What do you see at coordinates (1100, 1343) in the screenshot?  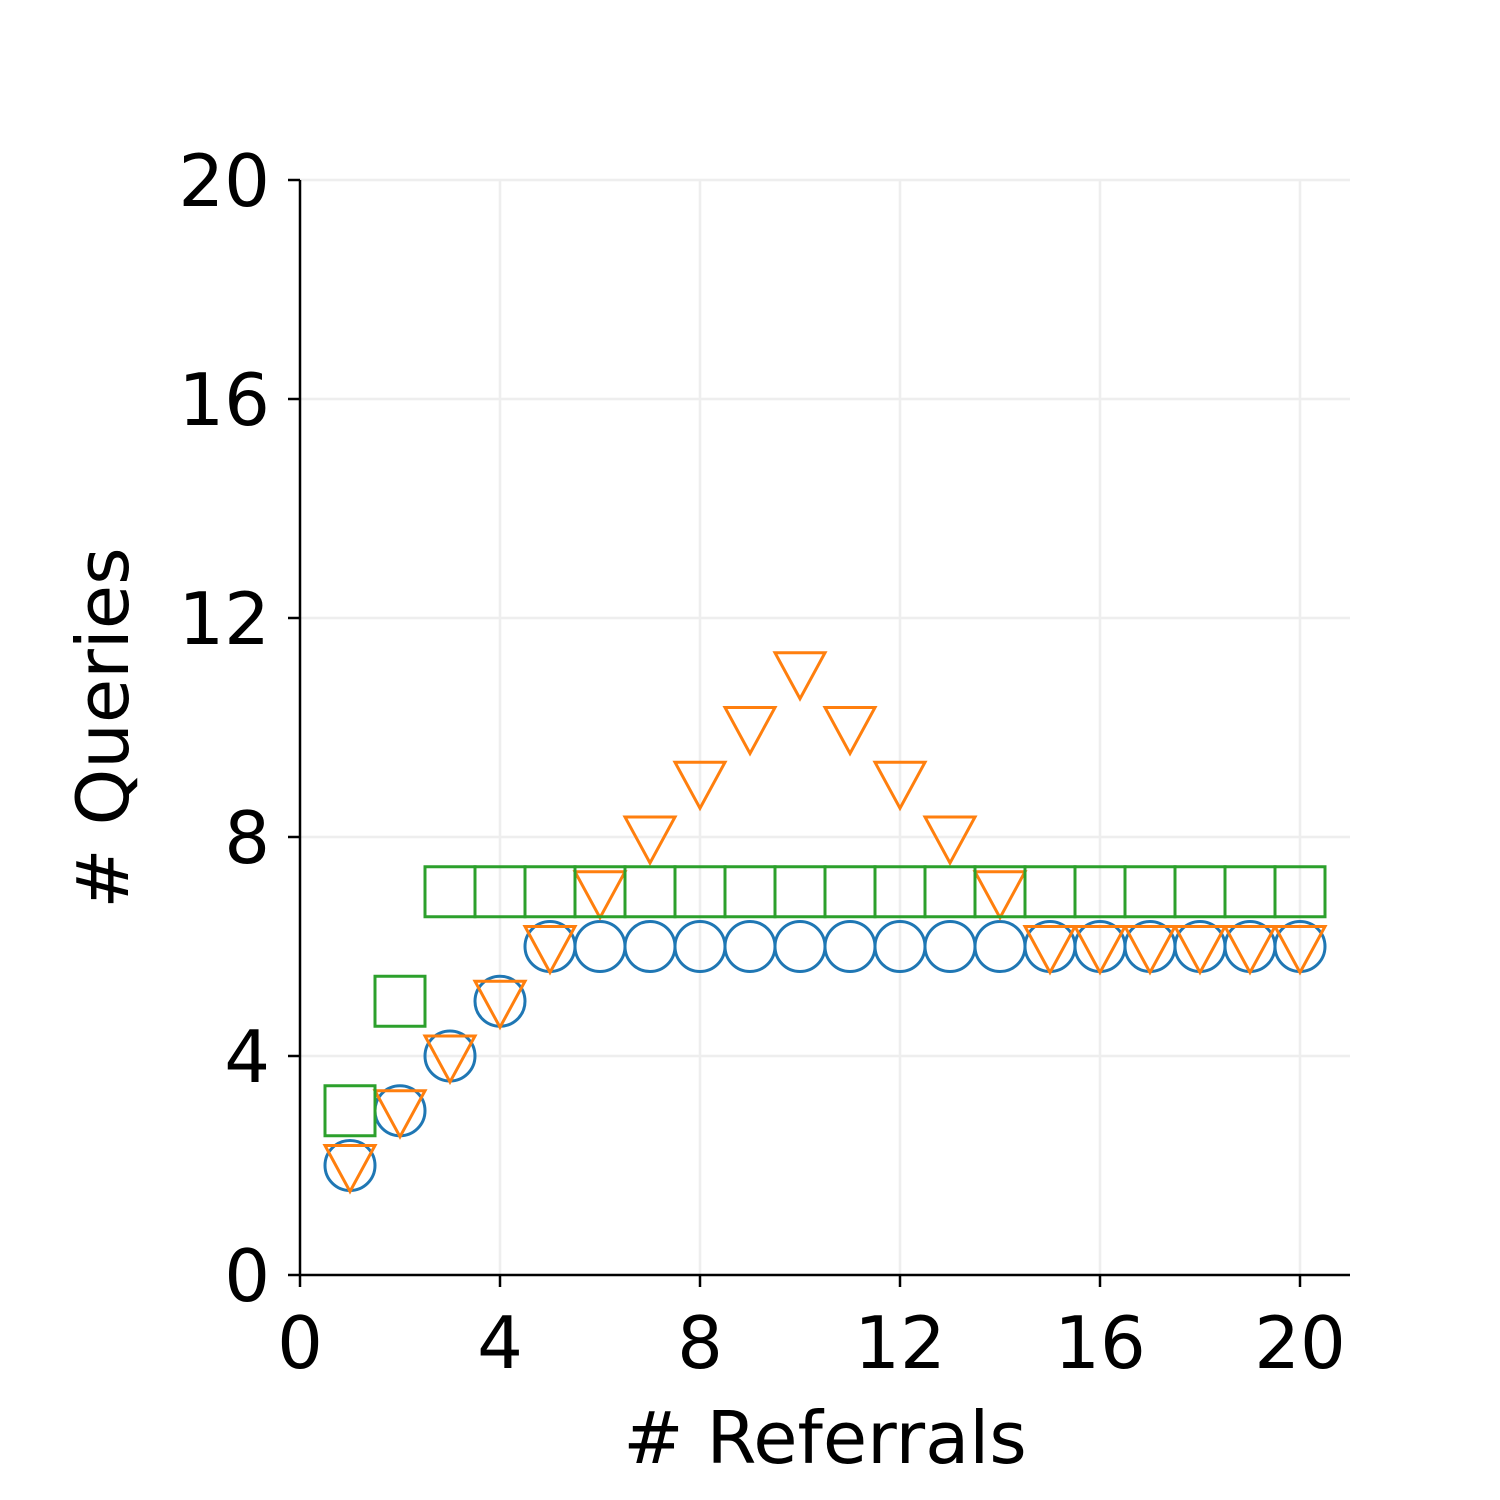 I see `x-tick-label: 16` at bounding box center [1100, 1343].